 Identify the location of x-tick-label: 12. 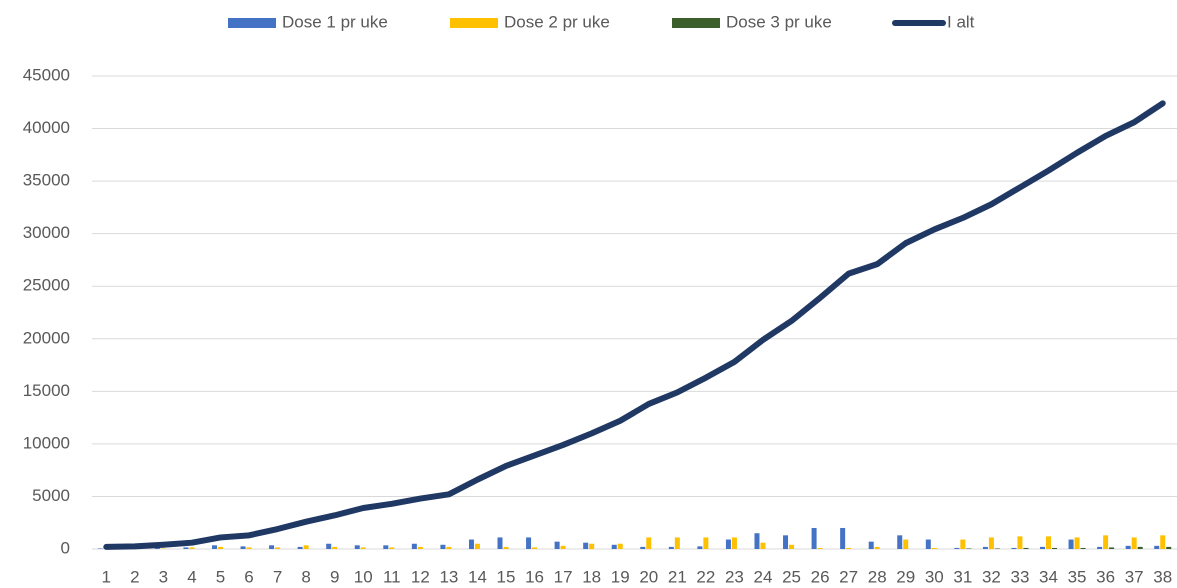
(420, 576).